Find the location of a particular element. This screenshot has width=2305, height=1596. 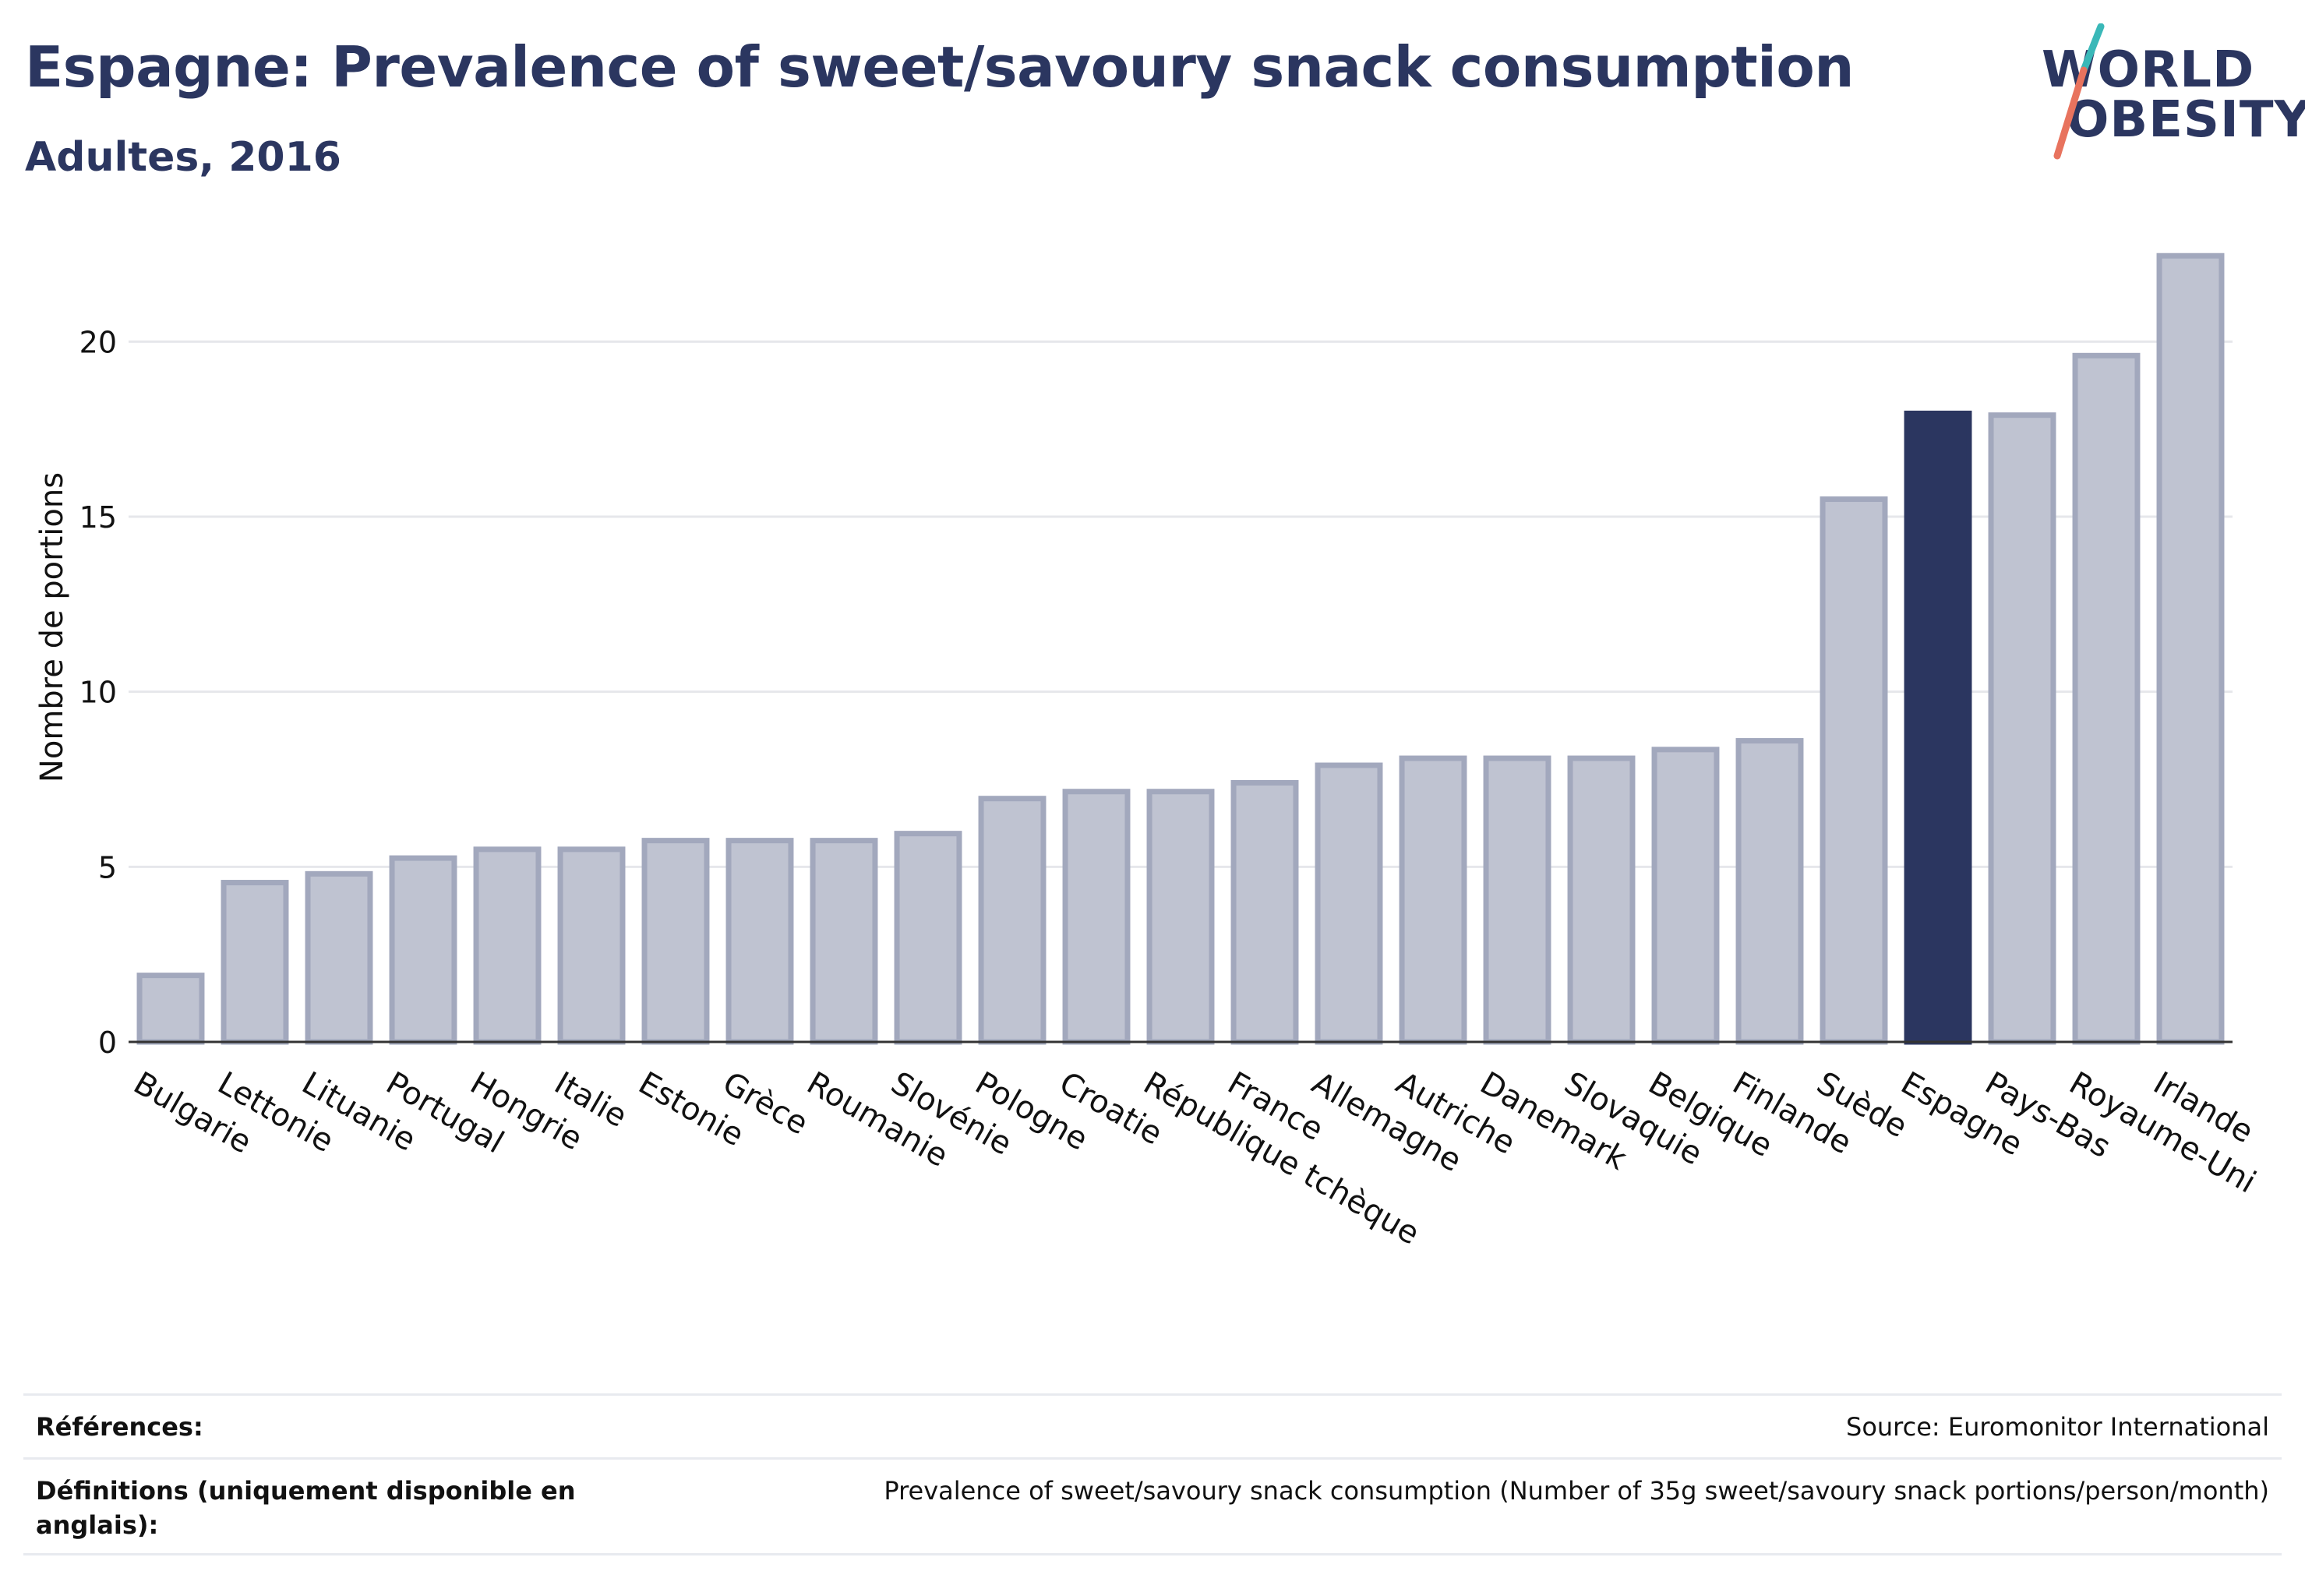

bar-royaume-uni is located at coordinates (2106, 698).